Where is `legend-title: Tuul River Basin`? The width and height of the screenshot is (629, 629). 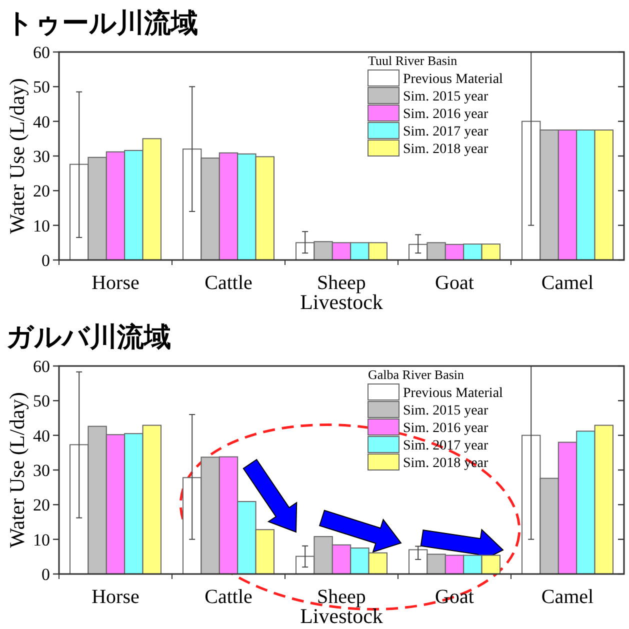
legend-title: Tuul River Basin is located at coordinates (413, 60).